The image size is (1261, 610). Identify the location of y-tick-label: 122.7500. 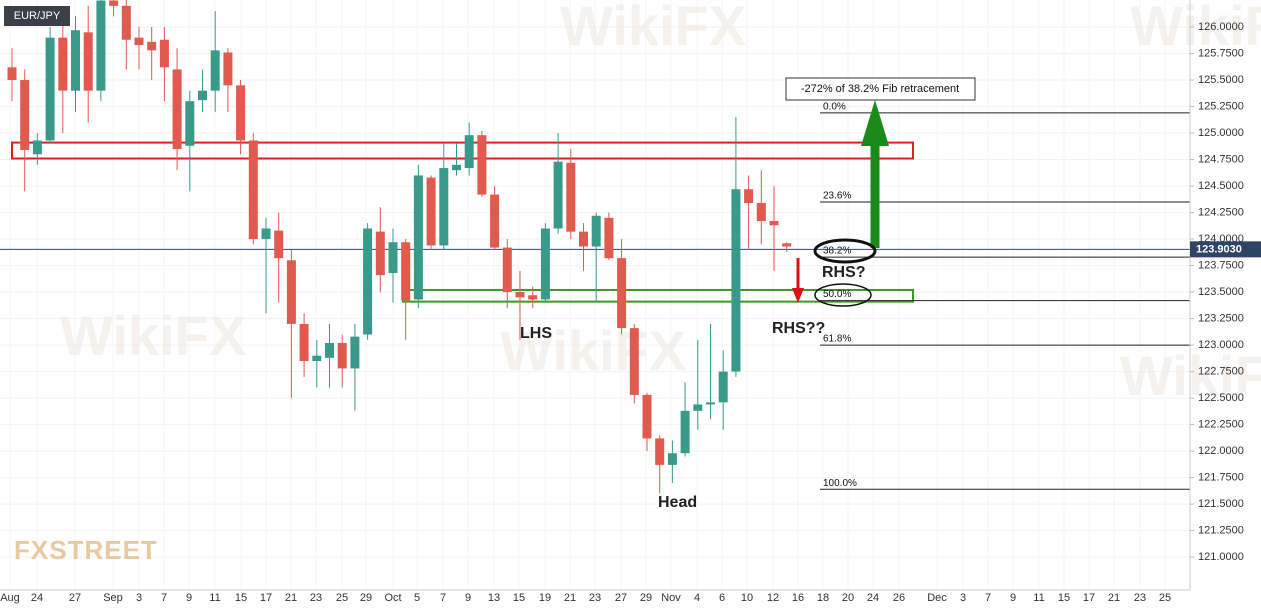
(1221, 372).